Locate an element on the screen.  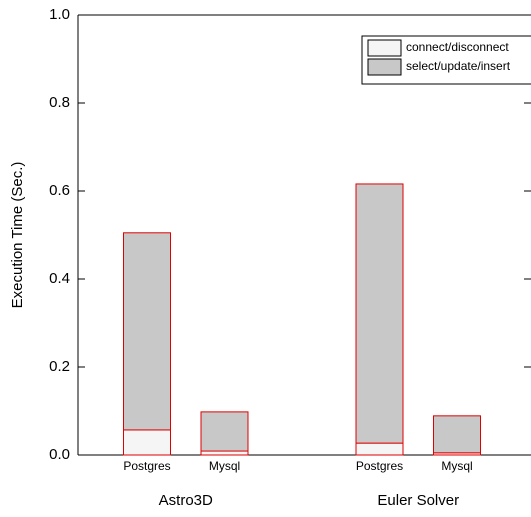
y-tick-label: 0.2 is located at coordinates (59, 366).